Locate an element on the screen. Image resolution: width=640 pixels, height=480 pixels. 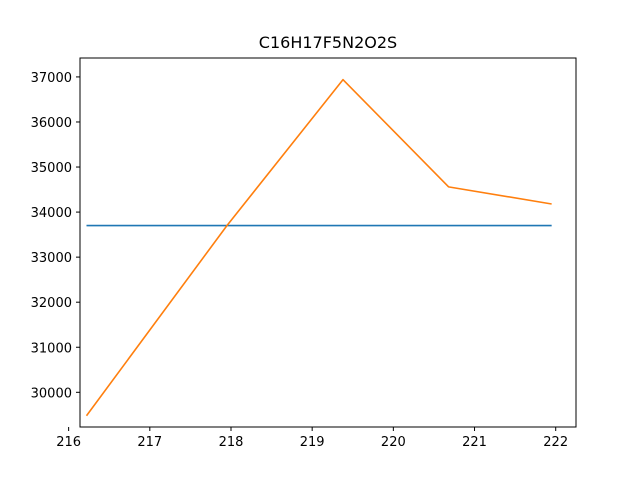
x-tick-label: 219 is located at coordinates (312, 442).